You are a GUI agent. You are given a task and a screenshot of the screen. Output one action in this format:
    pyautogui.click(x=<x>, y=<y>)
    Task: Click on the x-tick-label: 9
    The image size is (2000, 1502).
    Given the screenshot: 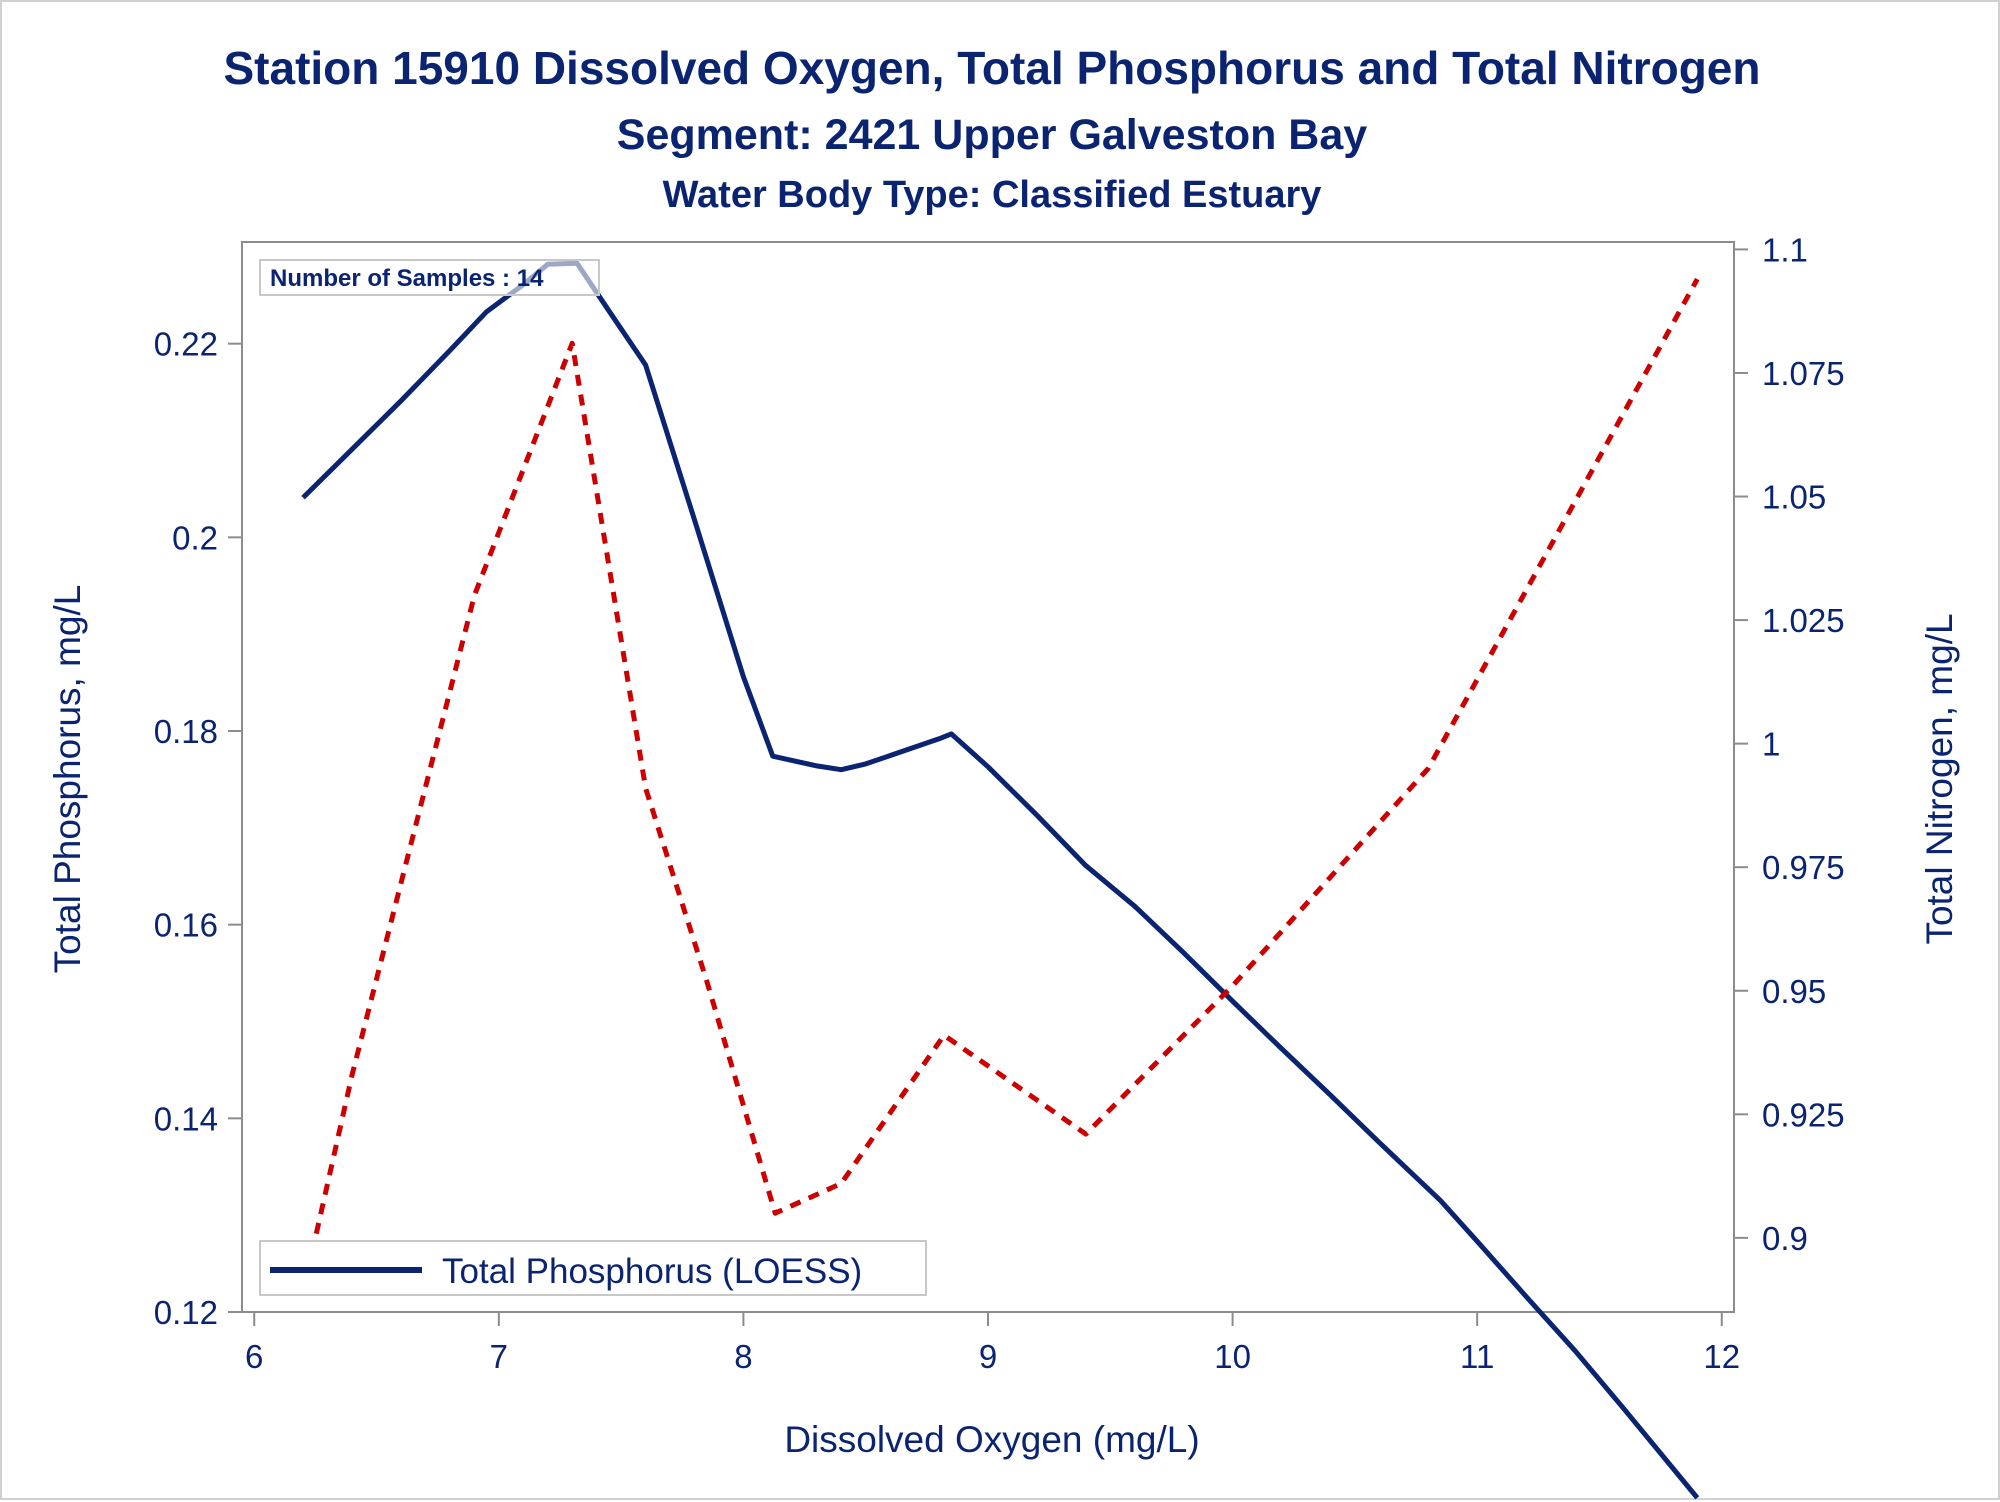 What is the action you would take?
    pyautogui.click(x=988, y=1356)
    